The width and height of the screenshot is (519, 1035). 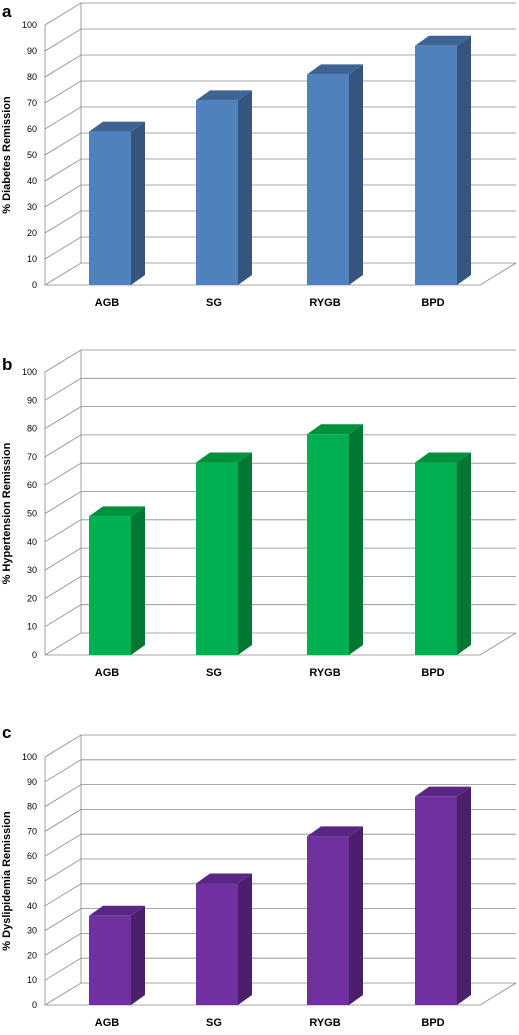 I want to click on y-axis-label: % Hypertension Remission, so click(x=7, y=513).